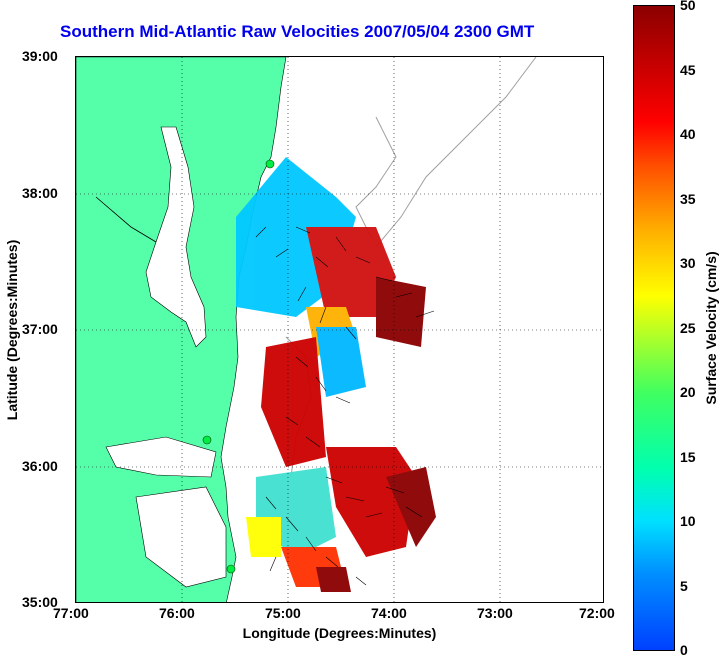 The width and height of the screenshot is (724, 659). Describe the element at coordinates (126, 219) in the screenshot. I see `potomac-river` at that location.